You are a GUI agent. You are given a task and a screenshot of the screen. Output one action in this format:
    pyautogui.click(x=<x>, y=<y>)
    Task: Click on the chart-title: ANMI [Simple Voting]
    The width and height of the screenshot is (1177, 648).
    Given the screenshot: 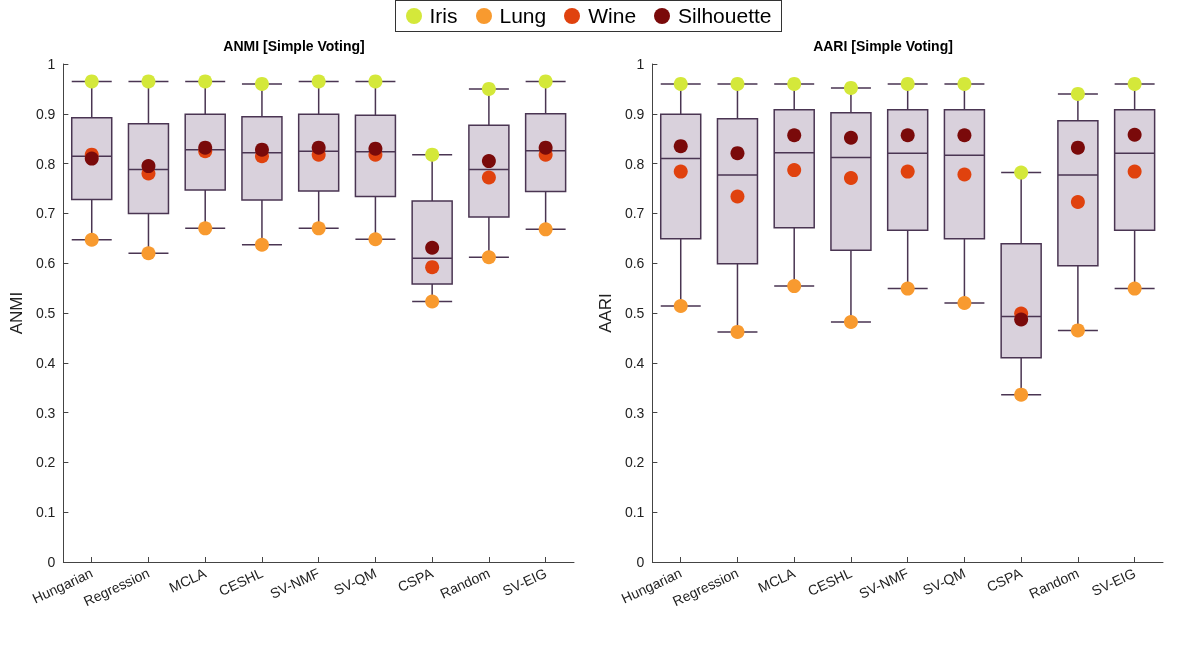 What is the action you would take?
    pyautogui.click(x=294, y=46)
    